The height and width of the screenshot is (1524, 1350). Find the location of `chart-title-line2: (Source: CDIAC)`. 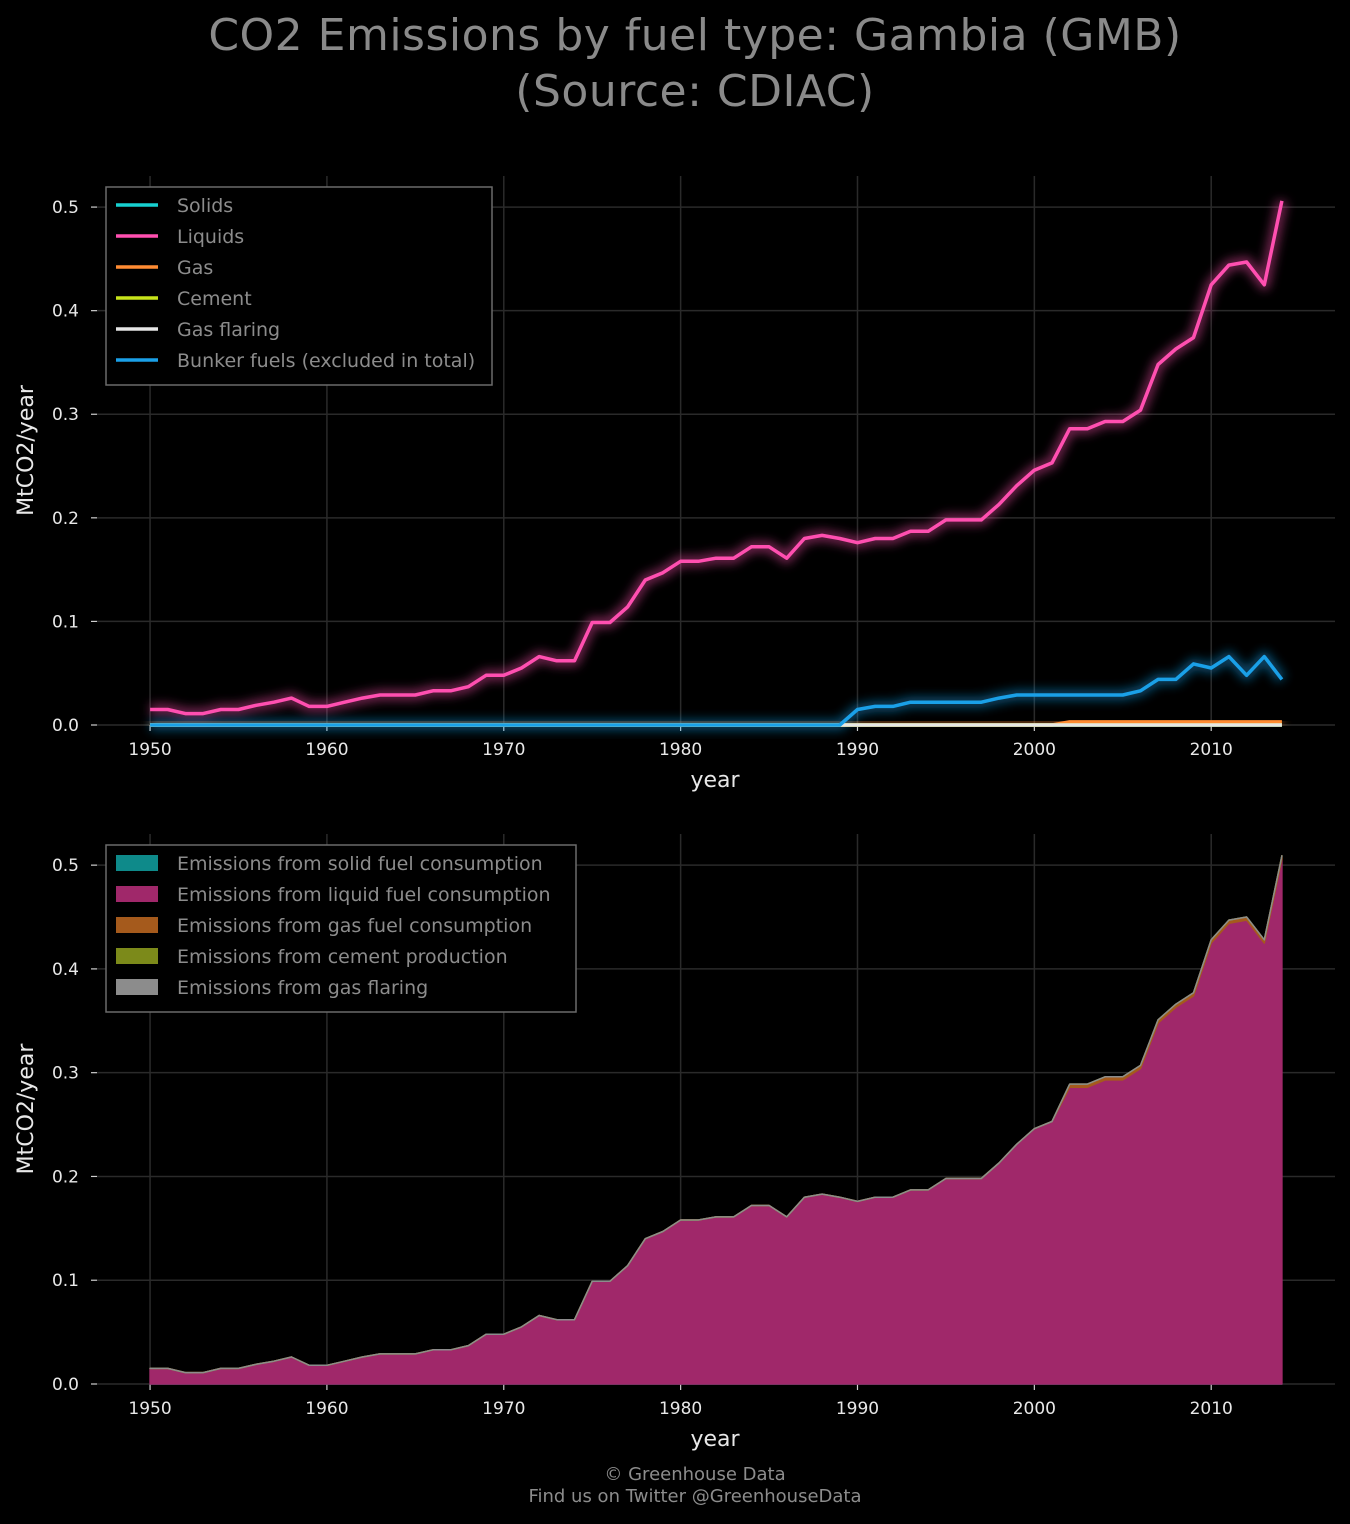

chart-title-line2: (Source: CDIAC) is located at coordinates (695, 91).